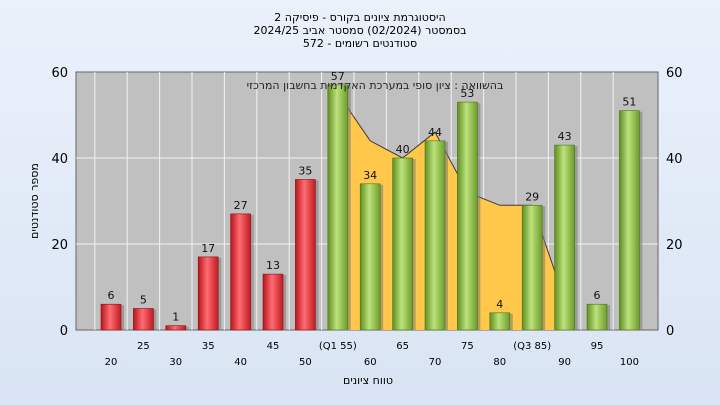  What do you see at coordinates (674, 245) in the screenshot?
I see `y-tick-label-right: 20` at bounding box center [674, 245].